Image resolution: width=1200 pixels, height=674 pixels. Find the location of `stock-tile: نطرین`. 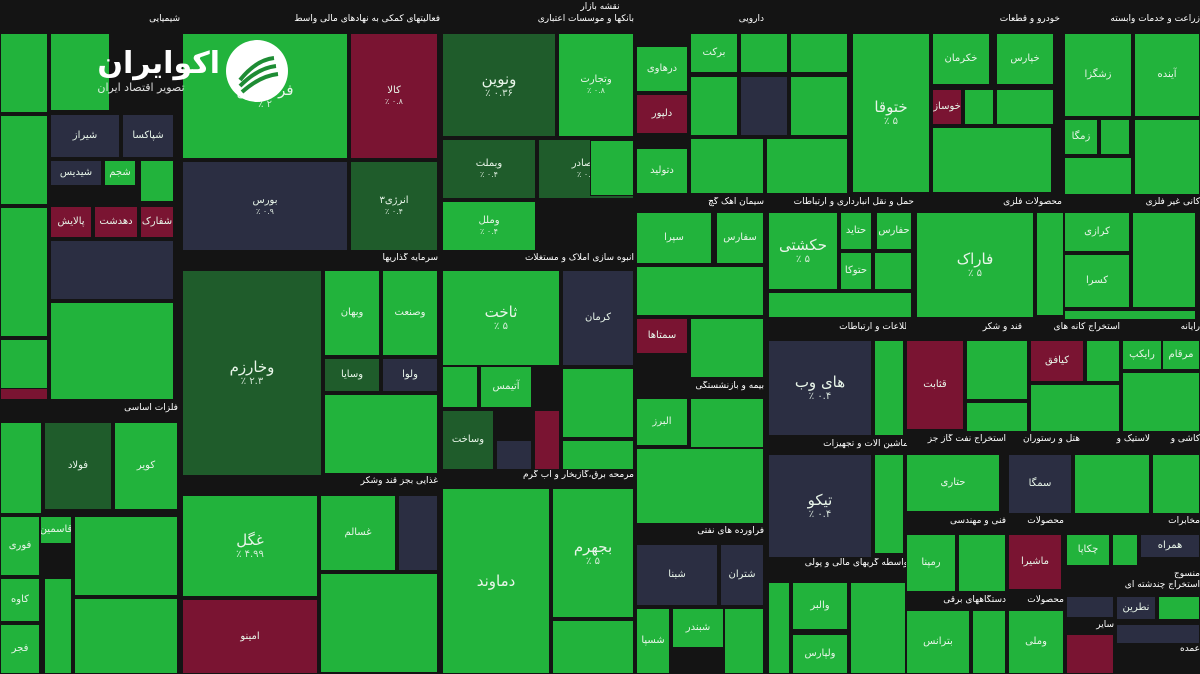

stock-tile: نطرین is located at coordinates (1136, 608).